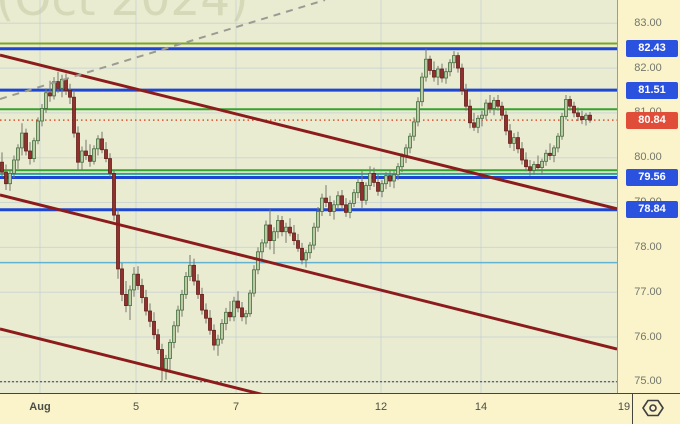  Describe the element at coordinates (163, 50) in the screenshot. I see `ascending-dashed-trendline` at that location.